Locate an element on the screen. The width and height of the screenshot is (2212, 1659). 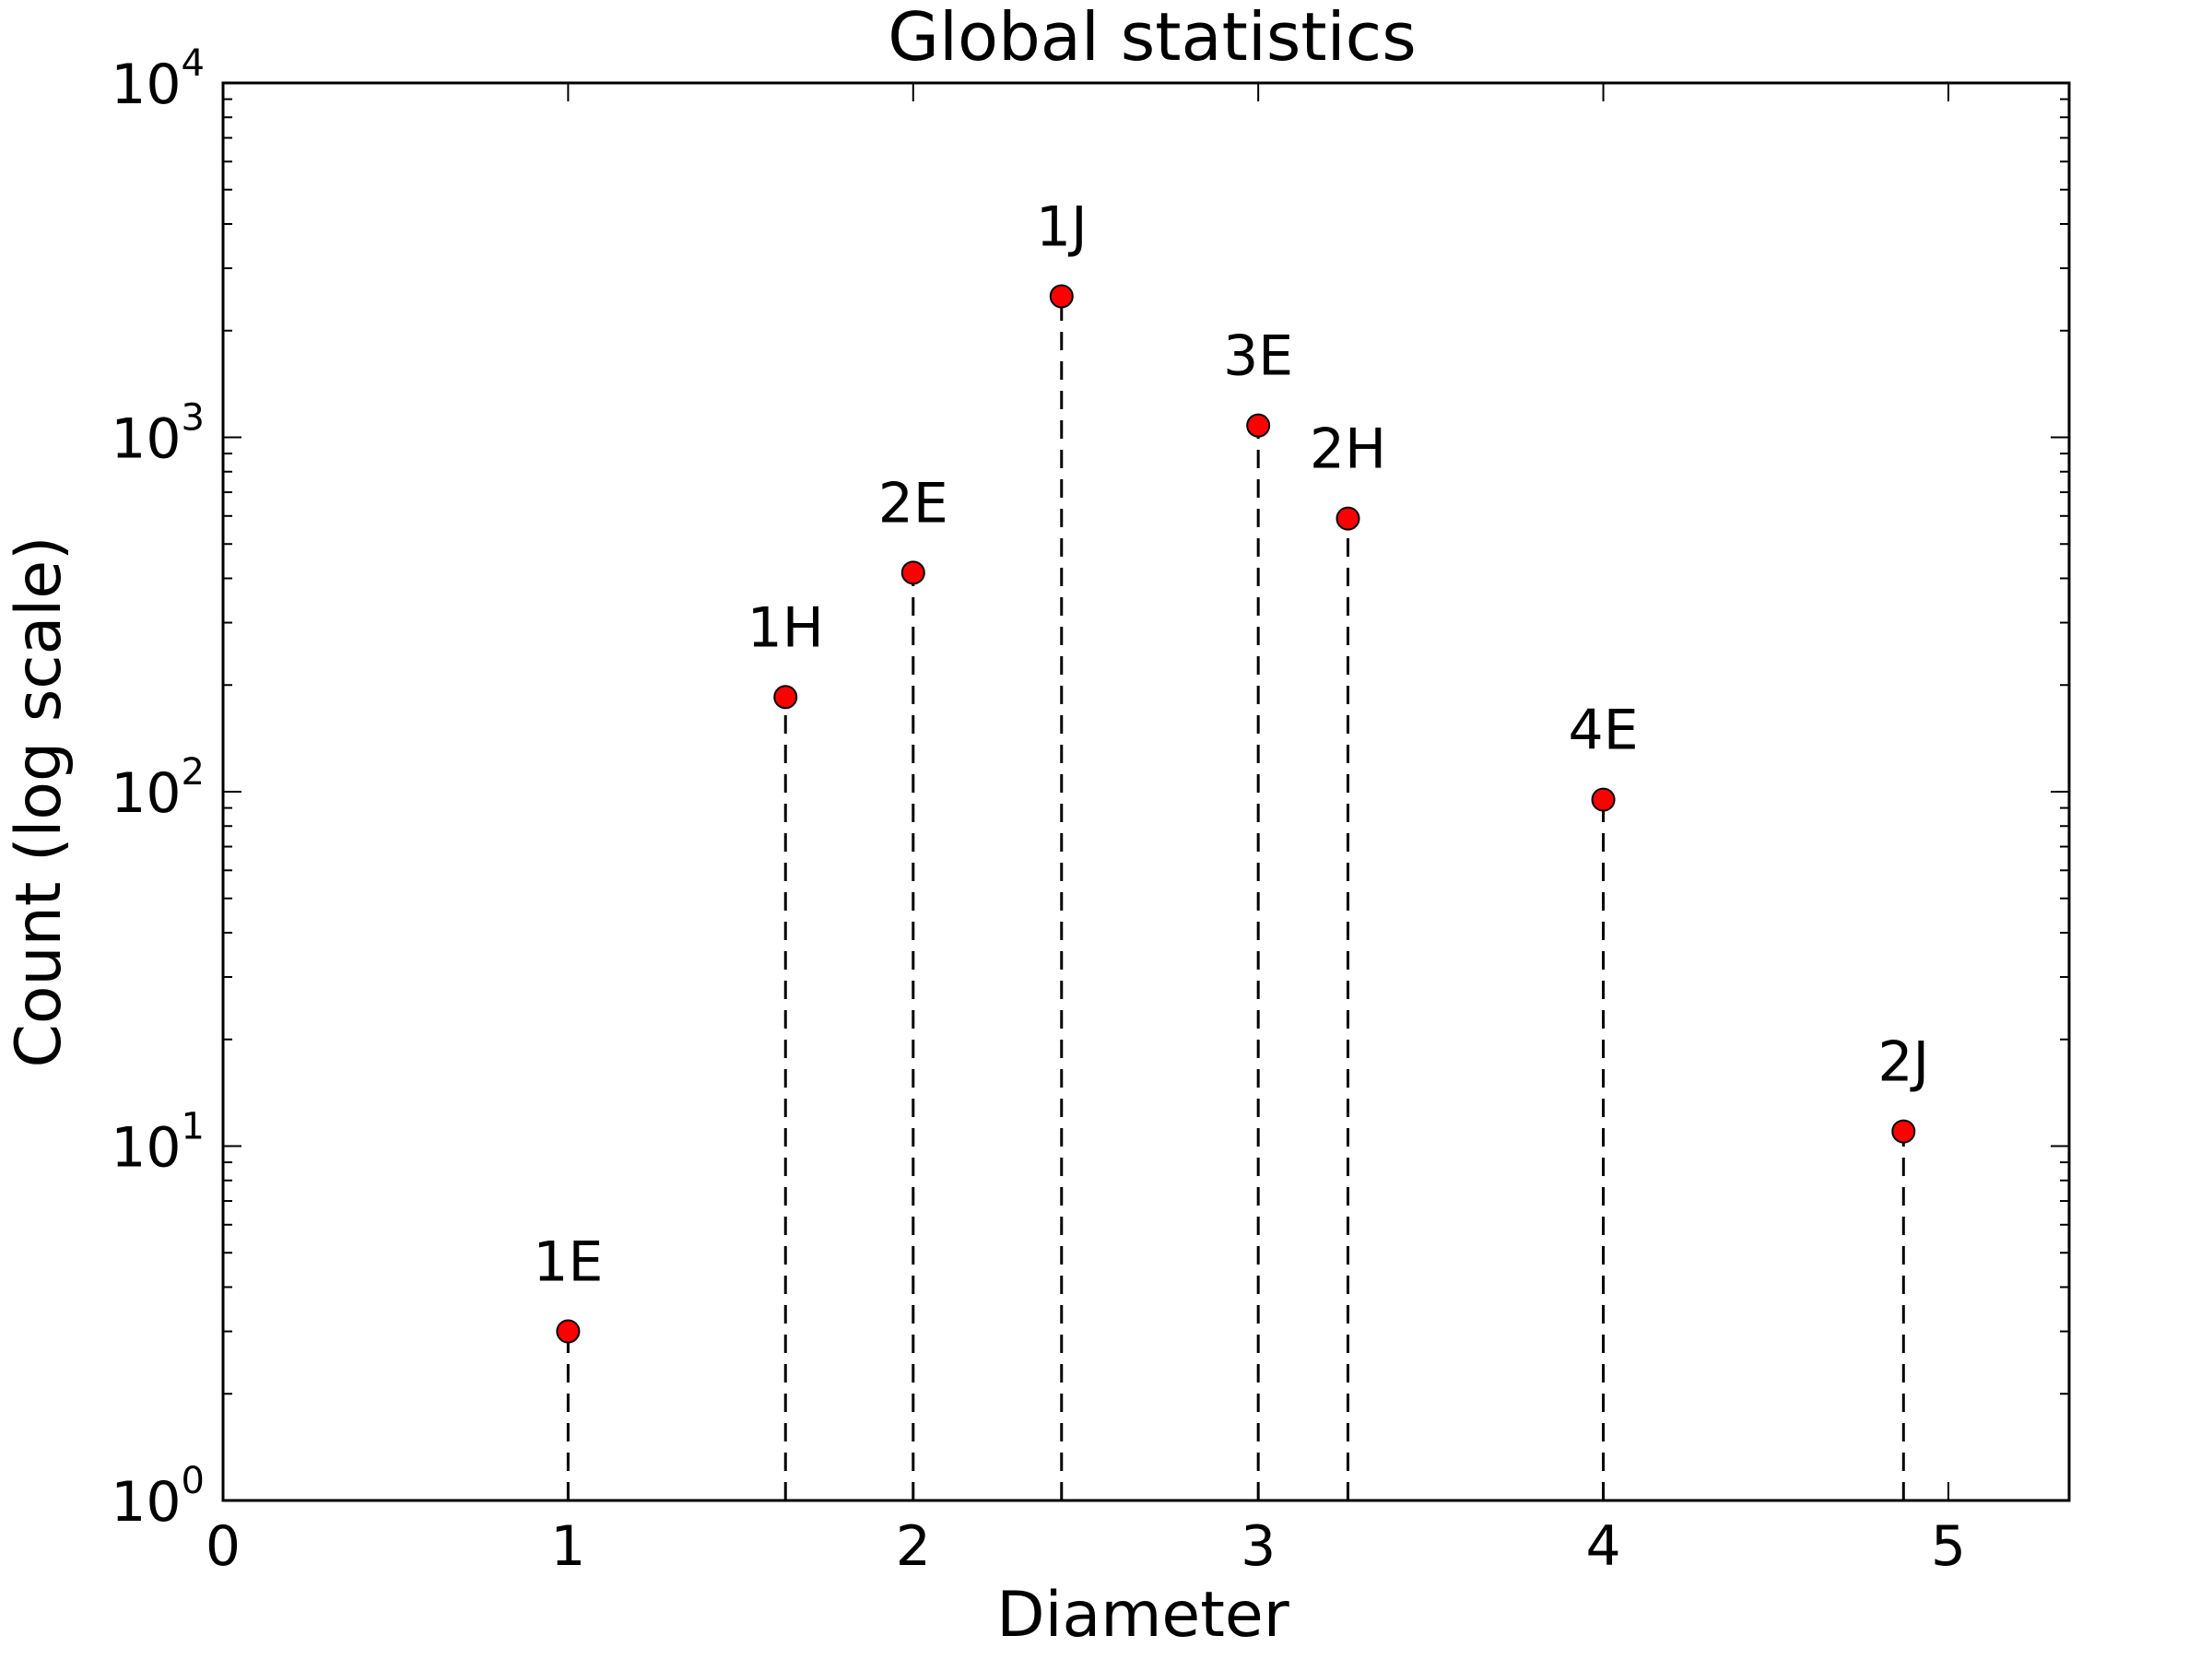
y-tick-exponent: 2 is located at coordinates (193, 772).